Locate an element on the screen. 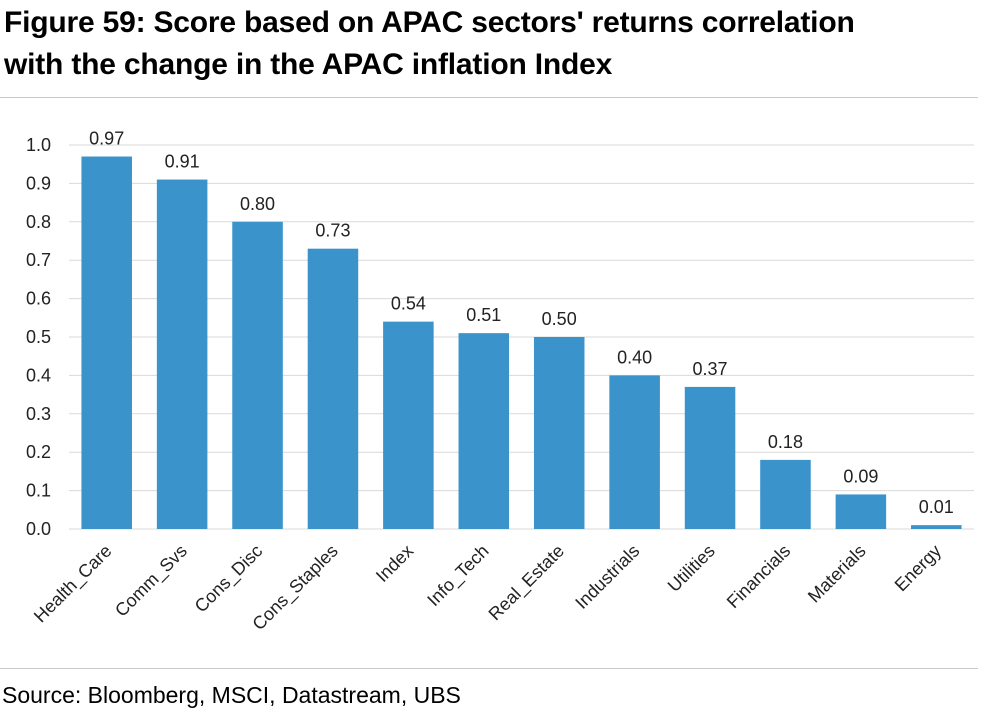  footer-divider is located at coordinates (489, 668).